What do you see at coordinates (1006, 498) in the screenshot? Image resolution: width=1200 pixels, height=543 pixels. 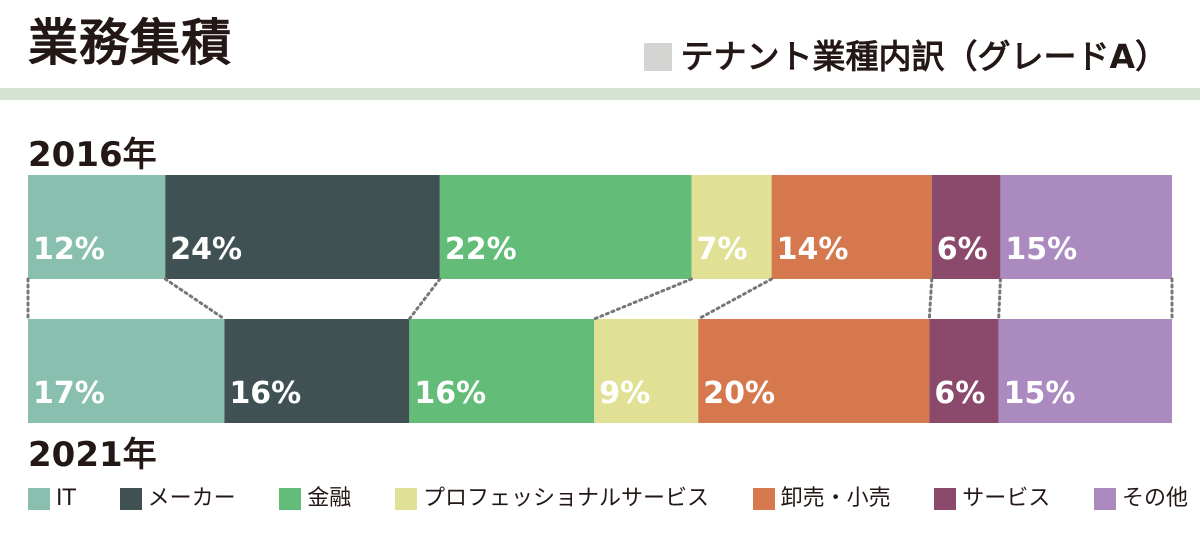 I see `legend-label-5: サービス` at bounding box center [1006, 498].